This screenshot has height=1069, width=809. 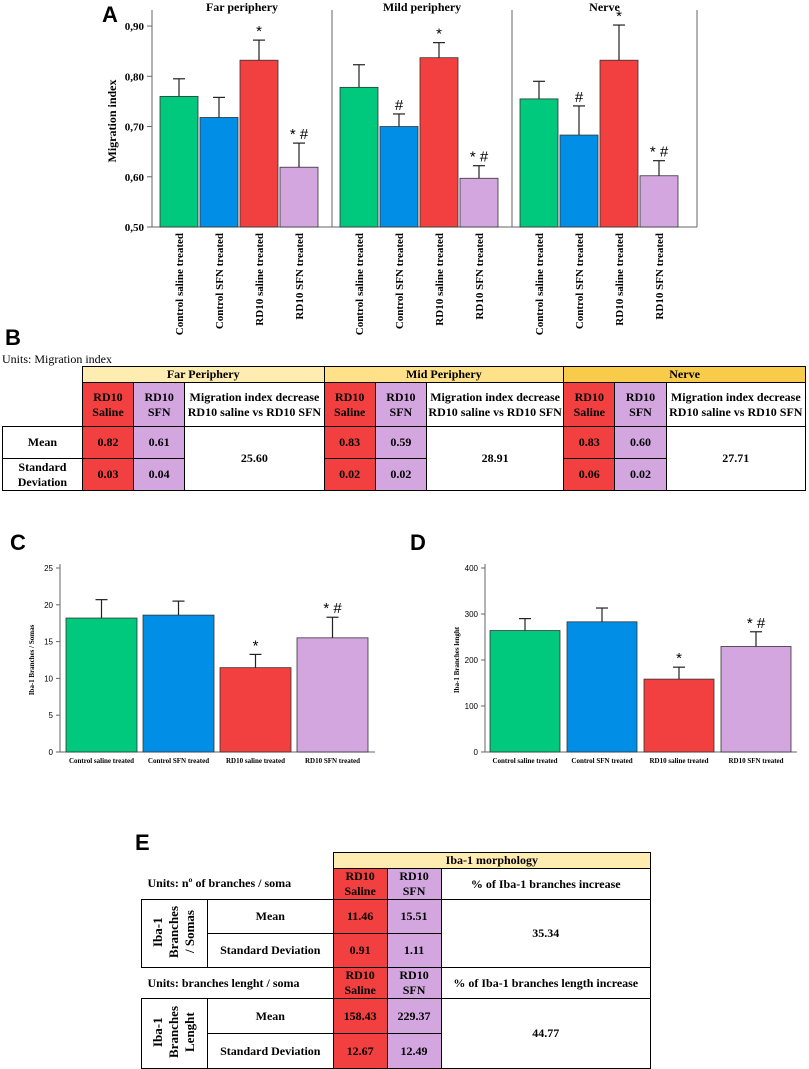 I want to click on group-title: Mild periphery, so click(x=422, y=7).